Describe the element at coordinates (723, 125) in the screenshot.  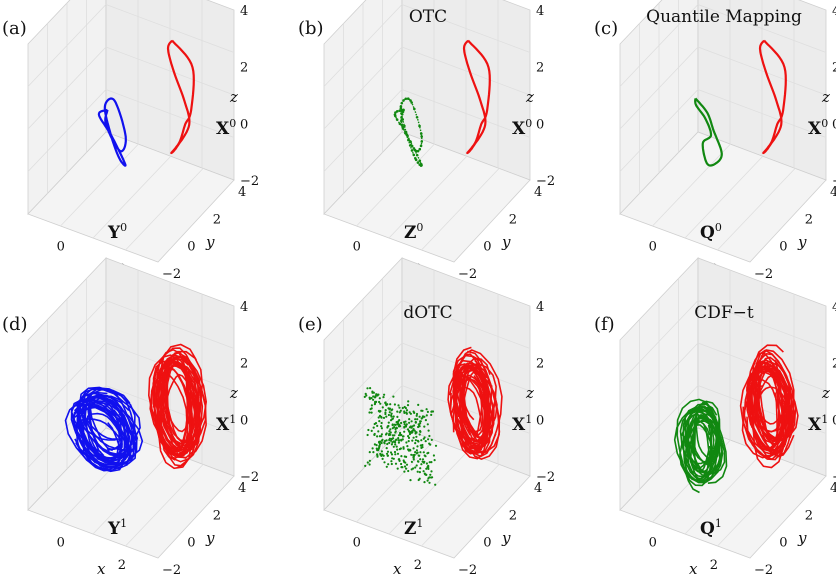
I see `grid-lines` at that location.